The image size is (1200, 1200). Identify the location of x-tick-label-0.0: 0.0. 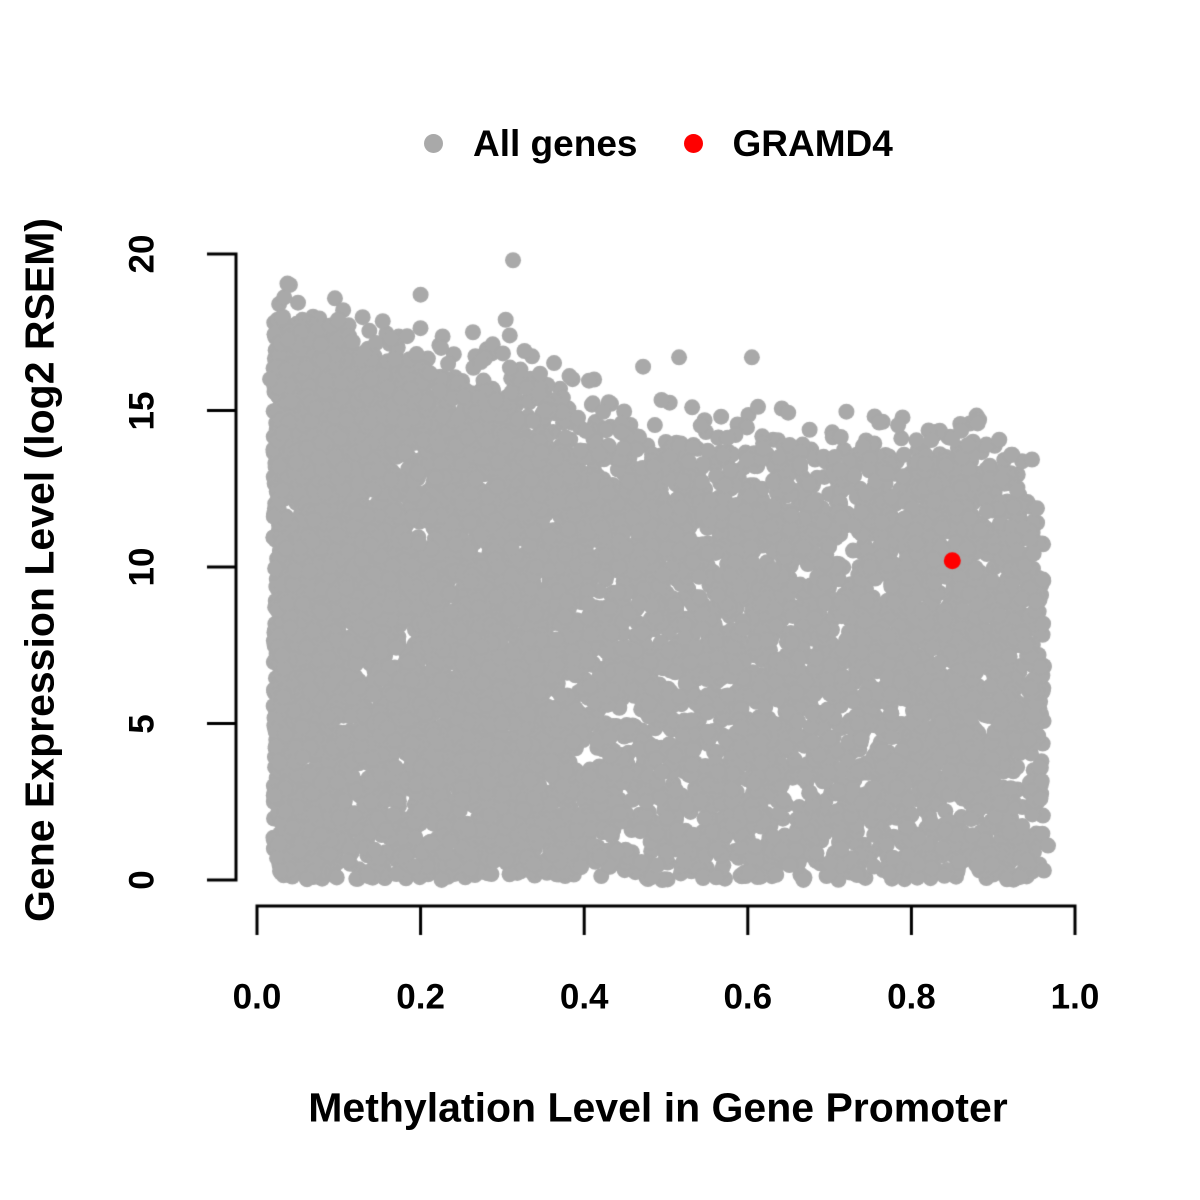
(257, 997).